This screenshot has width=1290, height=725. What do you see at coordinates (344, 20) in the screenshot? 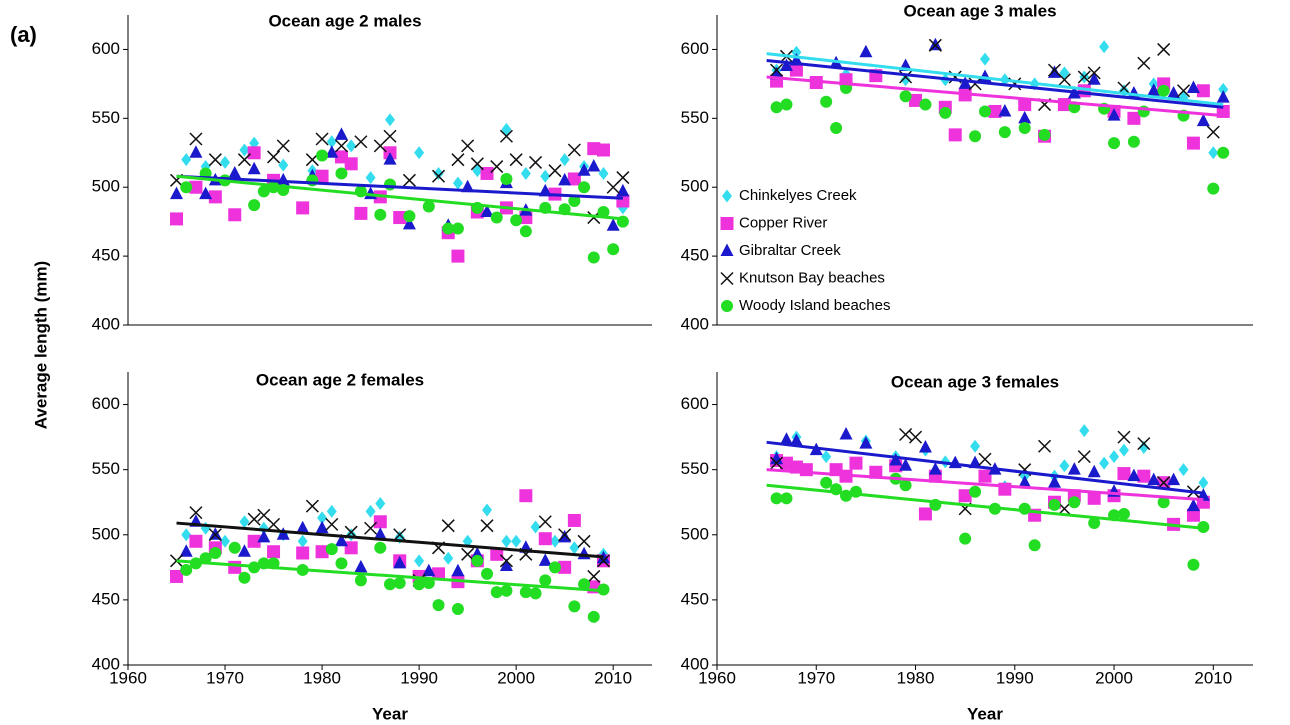
I see `panel-title: Ocean age 2 males` at bounding box center [344, 20].